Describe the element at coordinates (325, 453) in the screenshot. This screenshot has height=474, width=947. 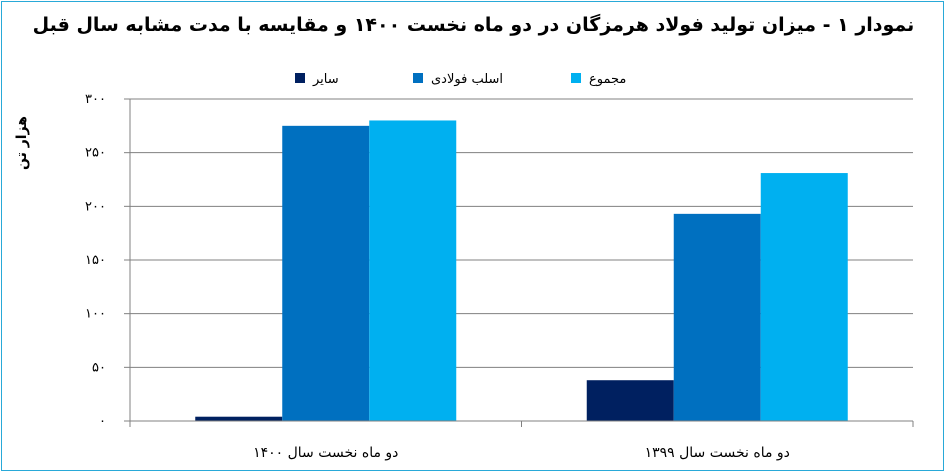
I see `x-tick-label: دو ماه نخست سال ۱۴۰۰` at that location.